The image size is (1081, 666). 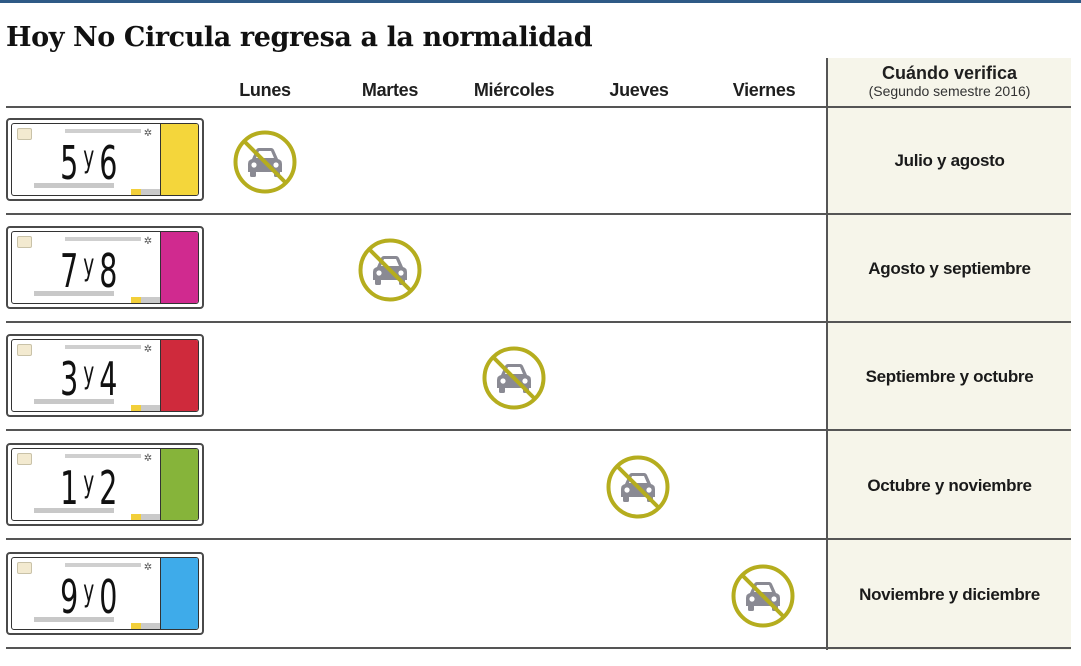 I want to click on verification-header-subtitle: (Segundo semestre 2016), so click(x=949, y=91).